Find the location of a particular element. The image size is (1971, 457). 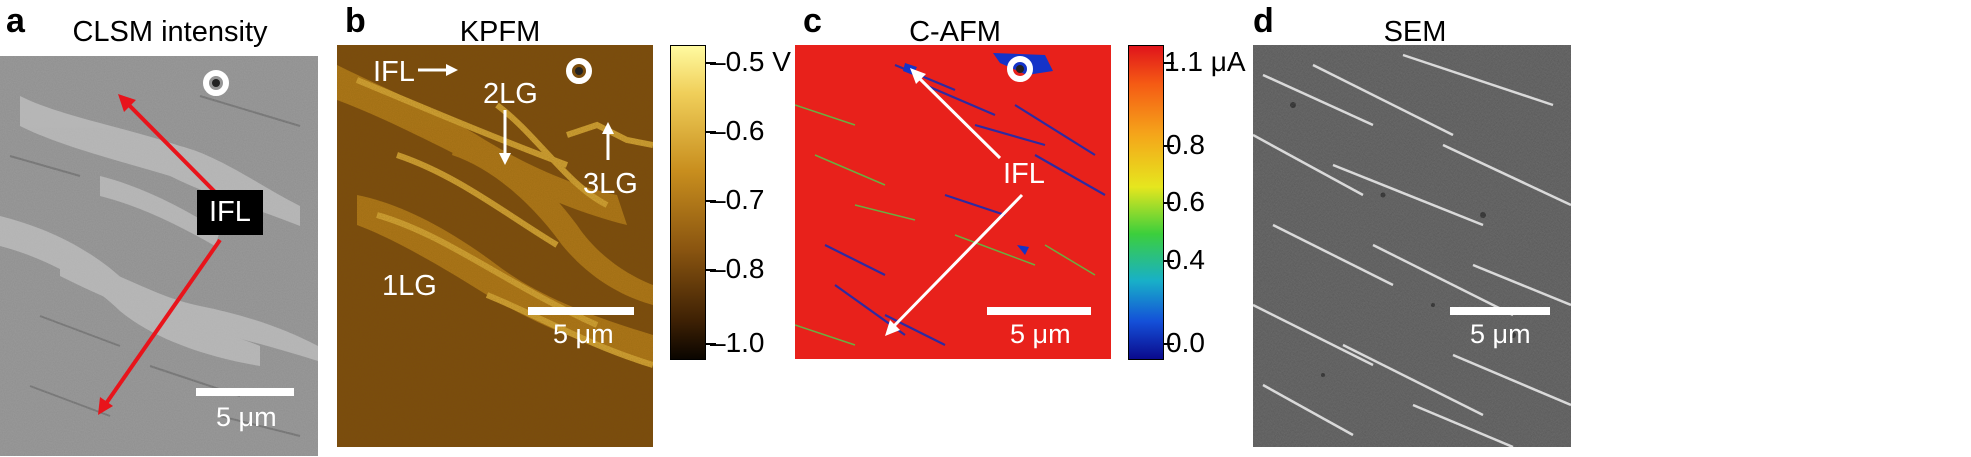

panel-d-scalebar is located at coordinates (1500, 311).